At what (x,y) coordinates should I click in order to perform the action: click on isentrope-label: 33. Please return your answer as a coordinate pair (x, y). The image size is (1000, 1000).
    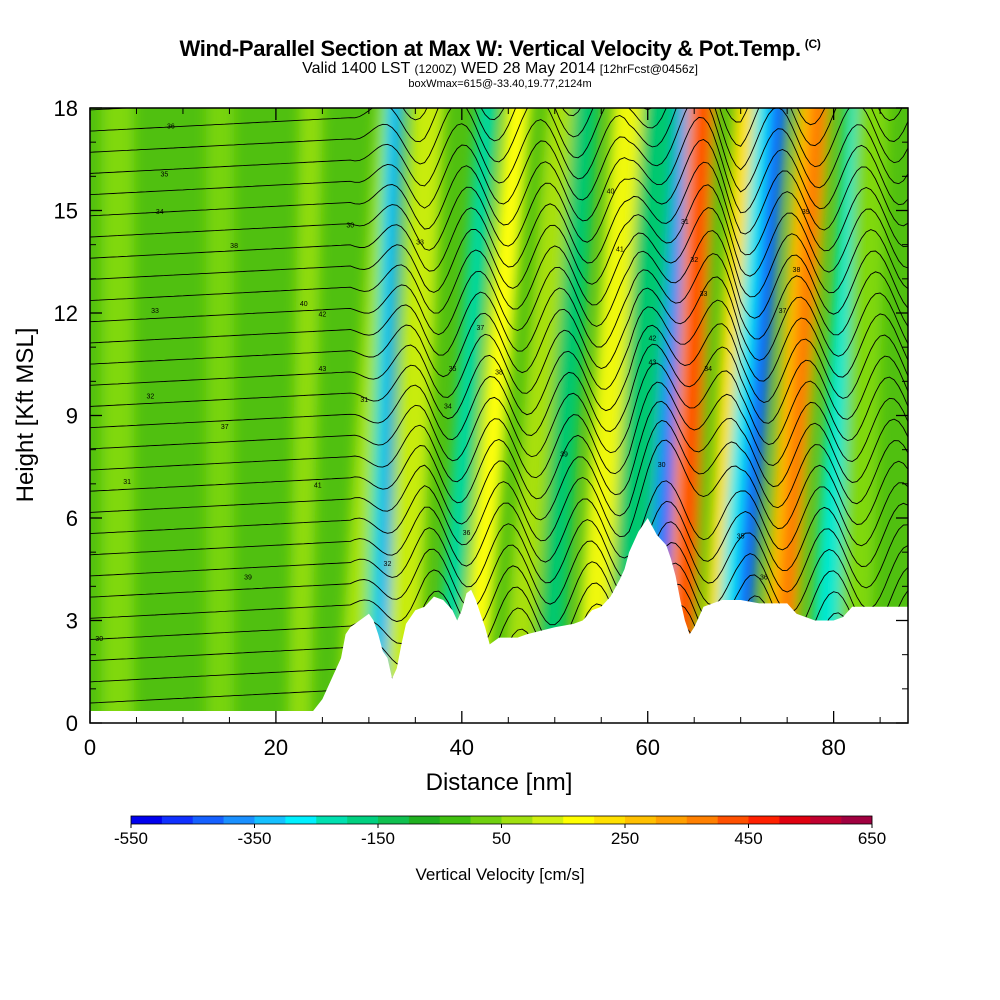
    Looking at the image, I should click on (704, 294).